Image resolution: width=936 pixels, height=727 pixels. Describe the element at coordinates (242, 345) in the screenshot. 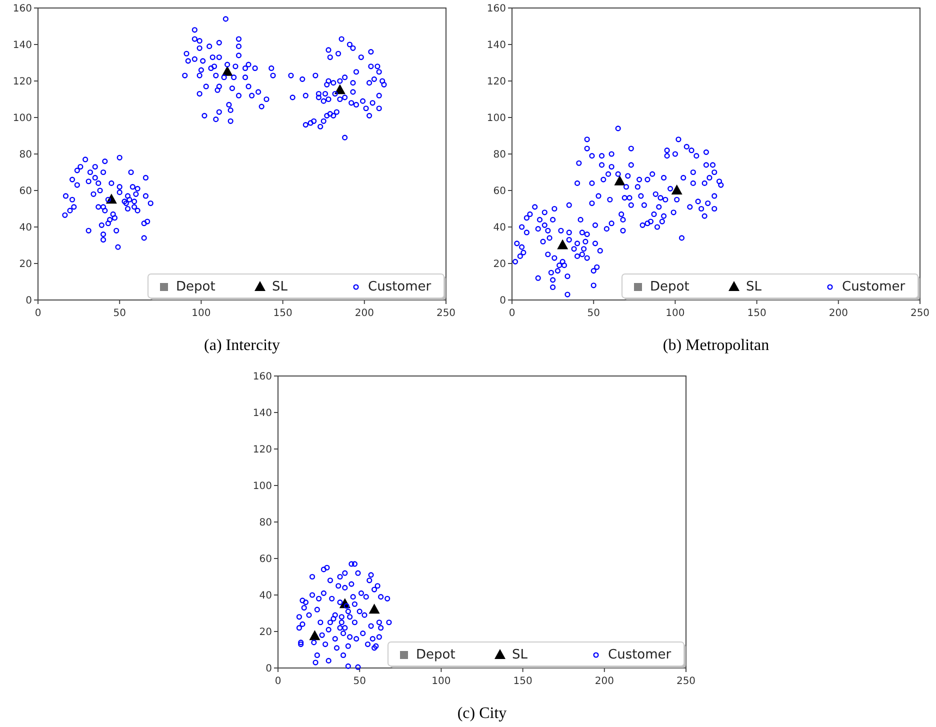

I see `text: (a) Intercity` at that location.